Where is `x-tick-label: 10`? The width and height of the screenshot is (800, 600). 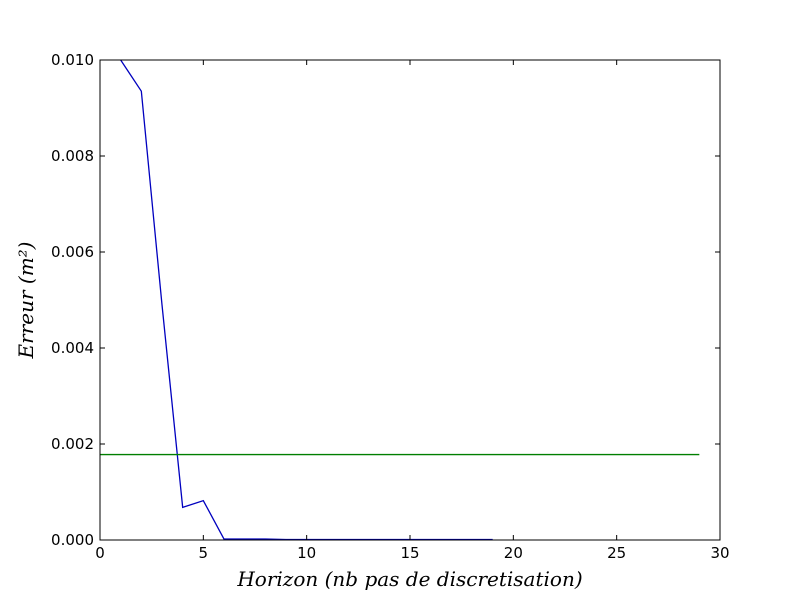
x-tick-label: 10 is located at coordinates (306, 553).